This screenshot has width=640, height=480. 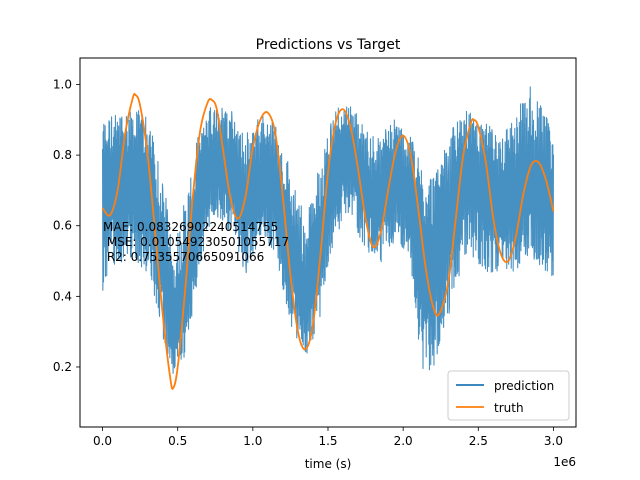 I want to click on x-tick-label: 2.5, so click(x=478, y=441).